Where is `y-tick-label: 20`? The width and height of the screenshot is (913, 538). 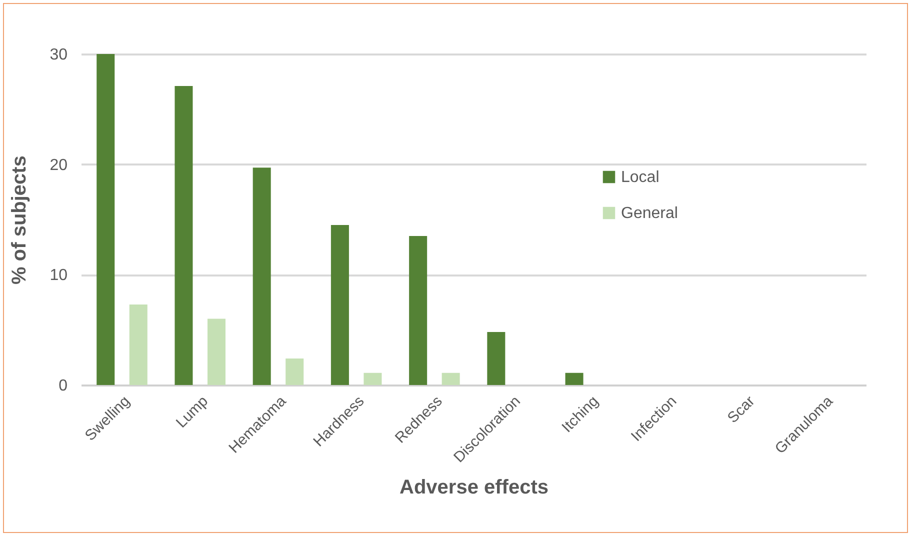
y-tick-label: 20 is located at coordinates (59, 165).